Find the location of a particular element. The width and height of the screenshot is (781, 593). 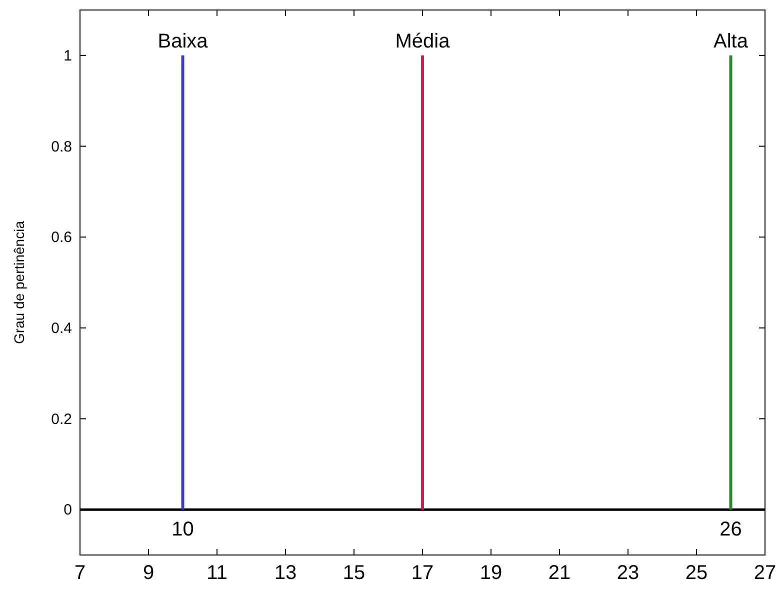

x-tick-label: 17 is located at coordinates (422, 573).